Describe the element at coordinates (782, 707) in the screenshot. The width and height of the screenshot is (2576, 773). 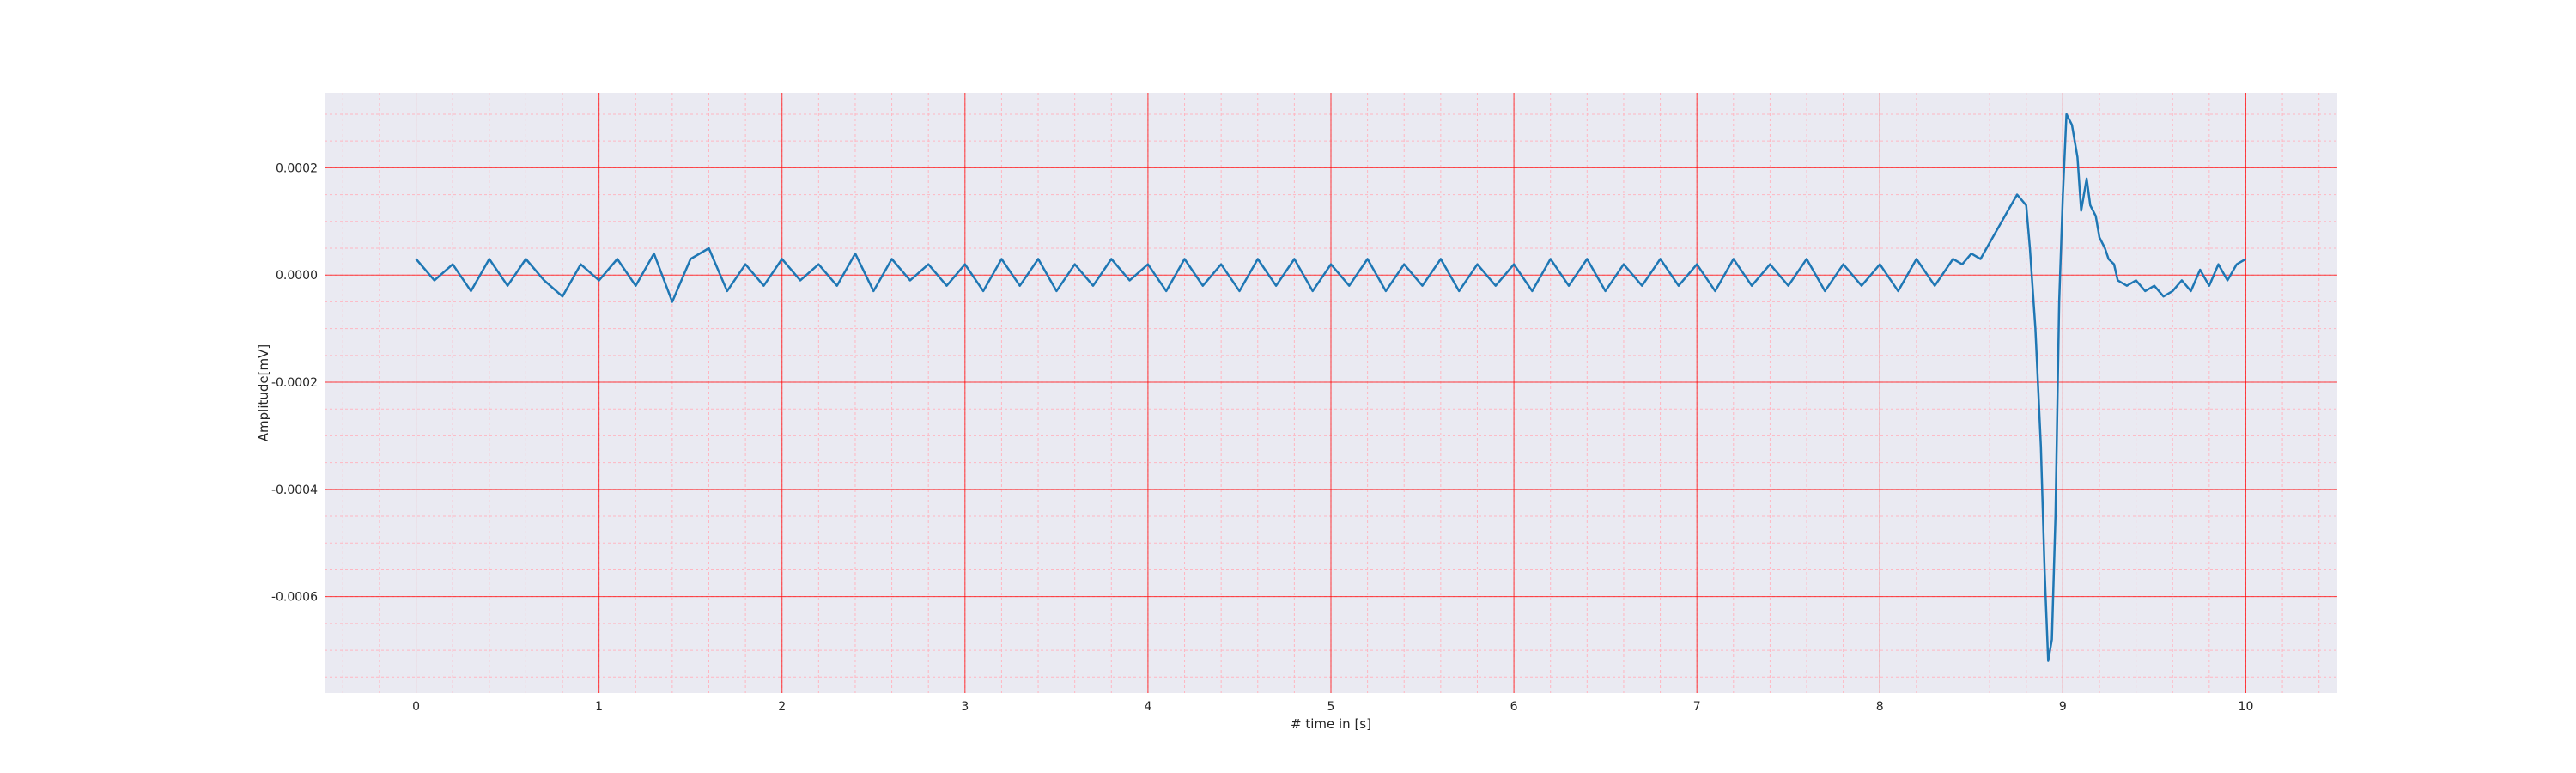
I see `x-tick-label: 2` at that location.